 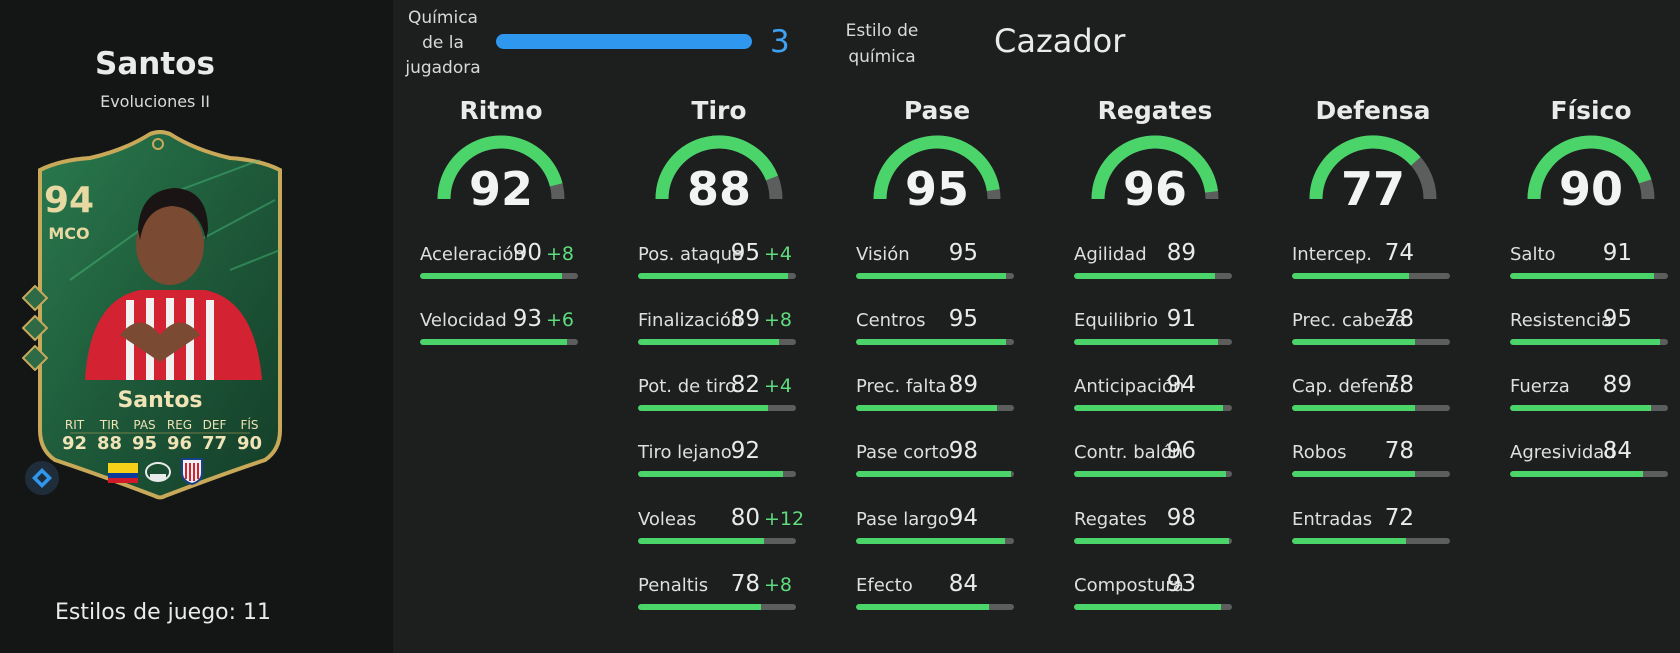 What do you see at coordinates (935, 338) in the screenshot?
I see `attribute-row: Centros 95` at bounding box center [935, 338].